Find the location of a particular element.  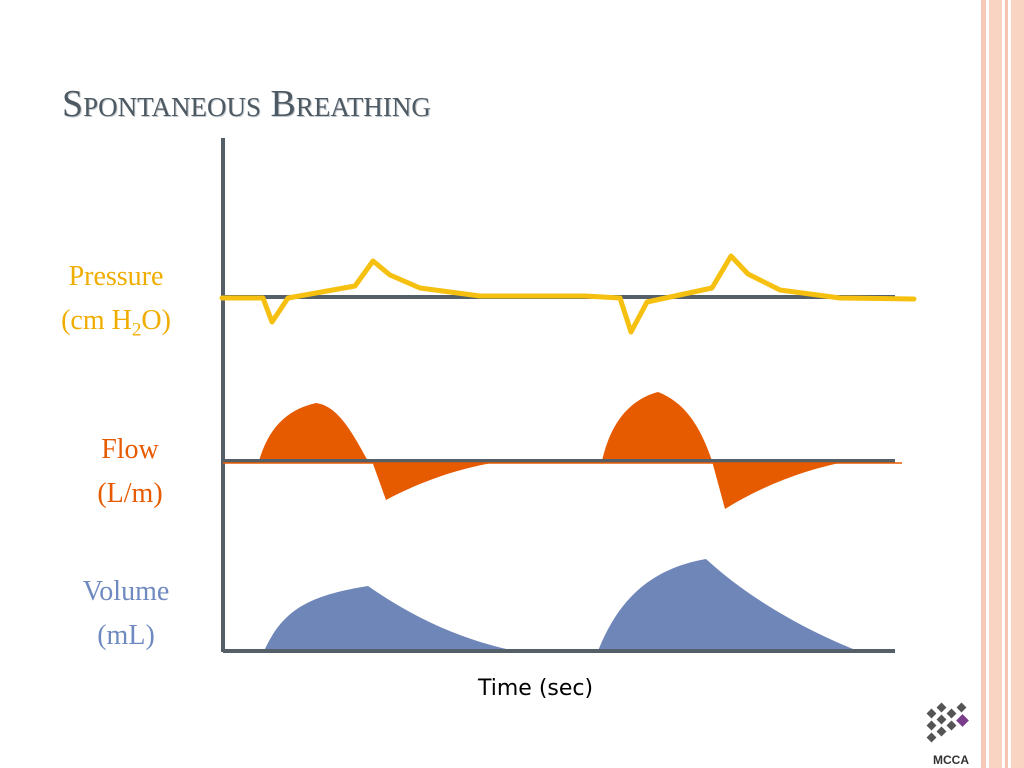

pressure-trace is located at coordinates (568, 294).